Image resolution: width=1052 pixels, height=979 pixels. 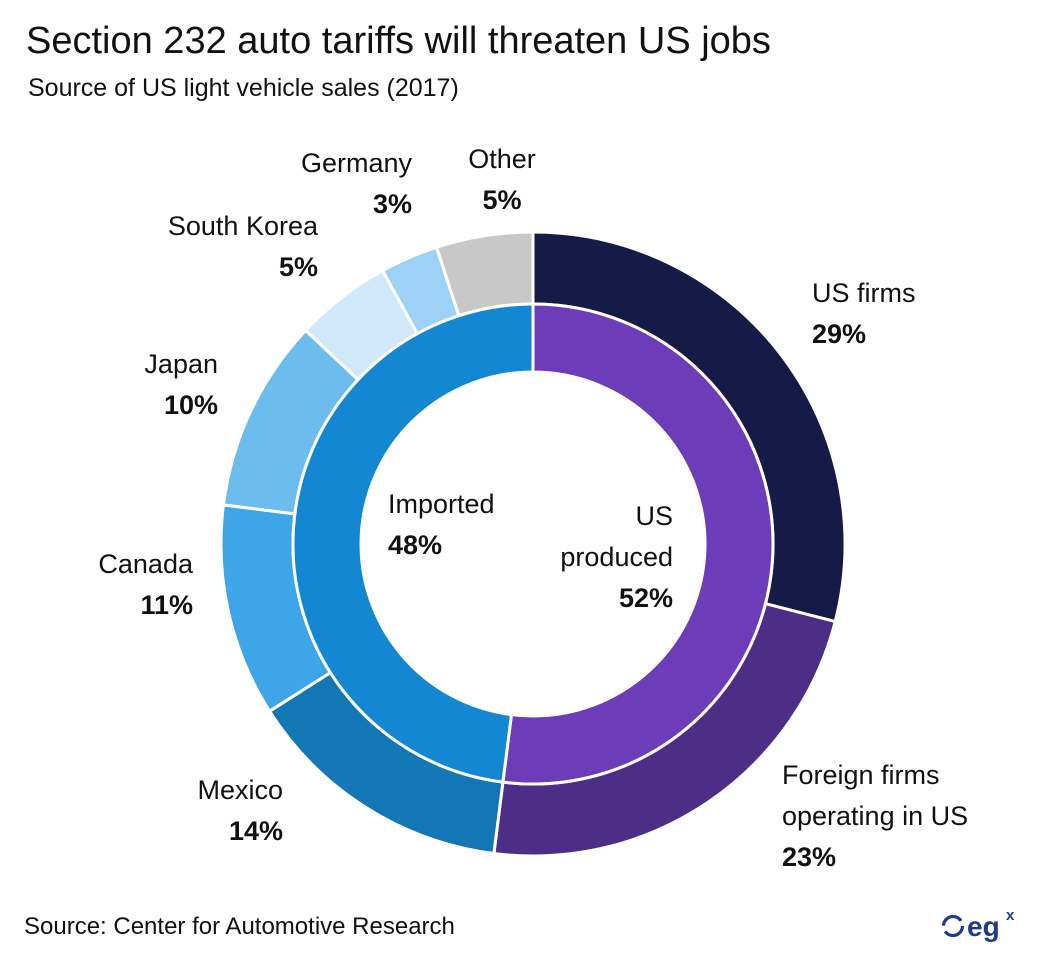 I want to click on outer-value-mexico: 14%, so click(x=256, y=831).